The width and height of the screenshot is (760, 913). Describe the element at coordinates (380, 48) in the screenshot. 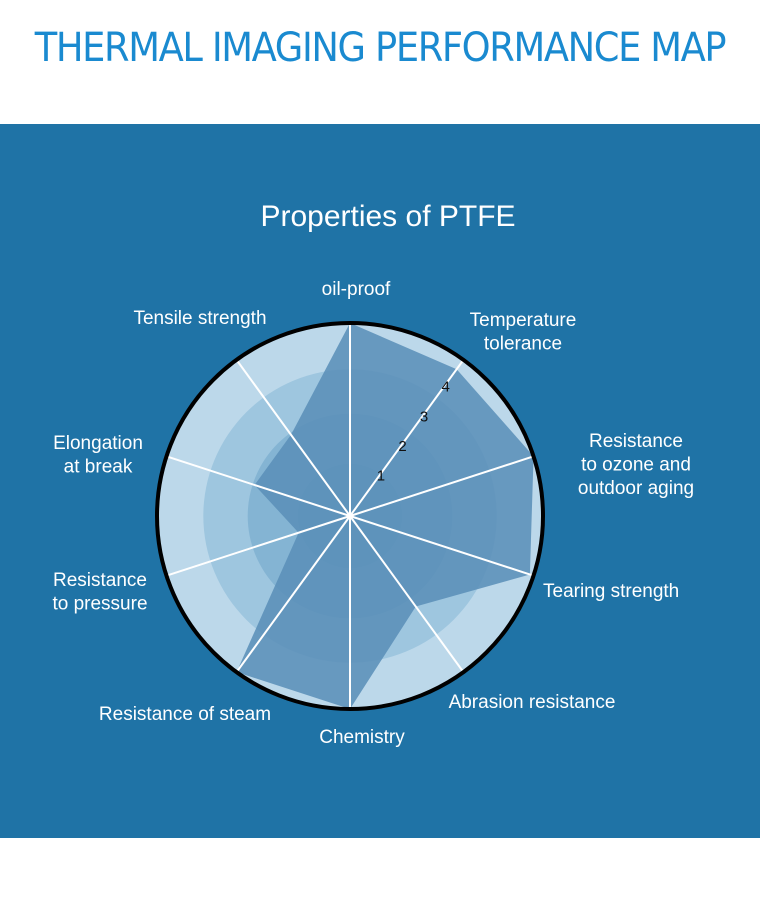

I see `page-title: THERMAL IMAGING PERFORMANCE MAP` at that location.